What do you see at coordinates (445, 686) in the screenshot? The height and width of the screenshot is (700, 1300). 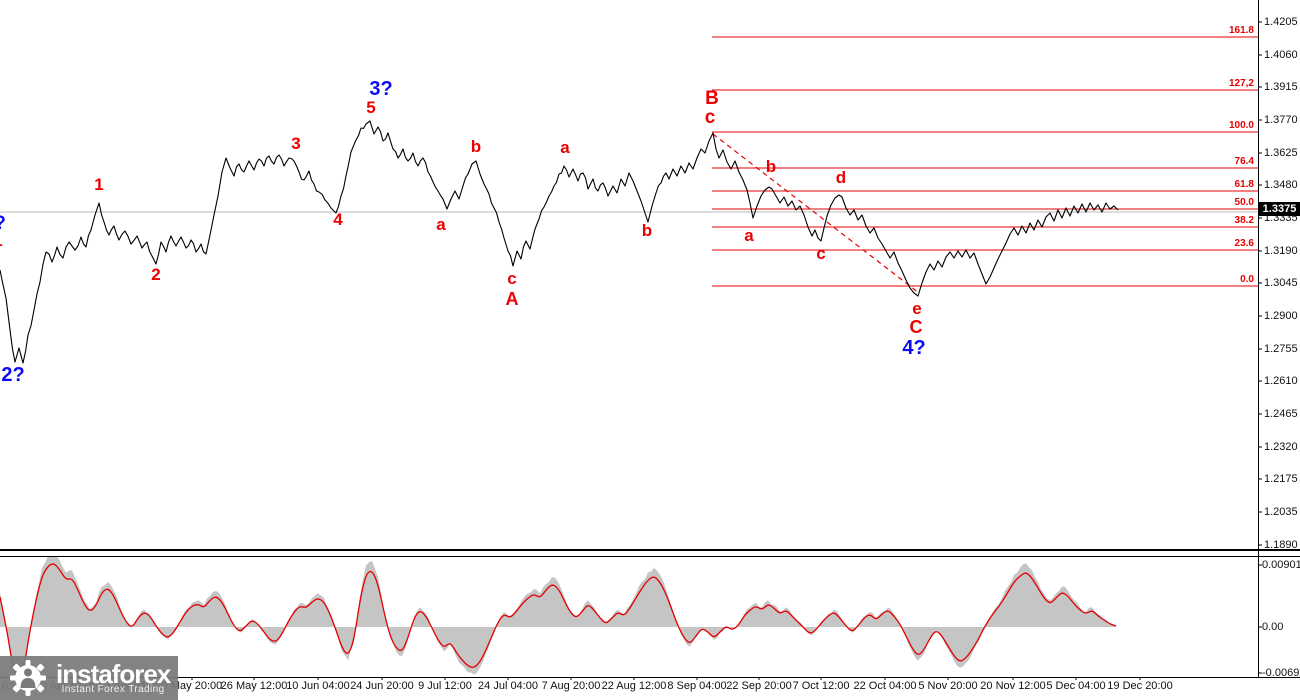 I see `time-tick-label: 9 Jul 12:00` at bounding box center [445, 686].